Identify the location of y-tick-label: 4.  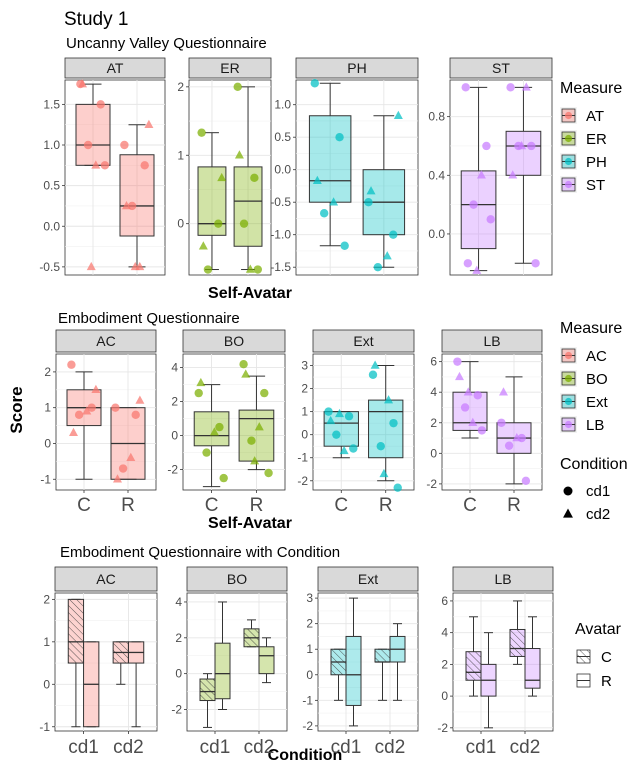
(174, 368).